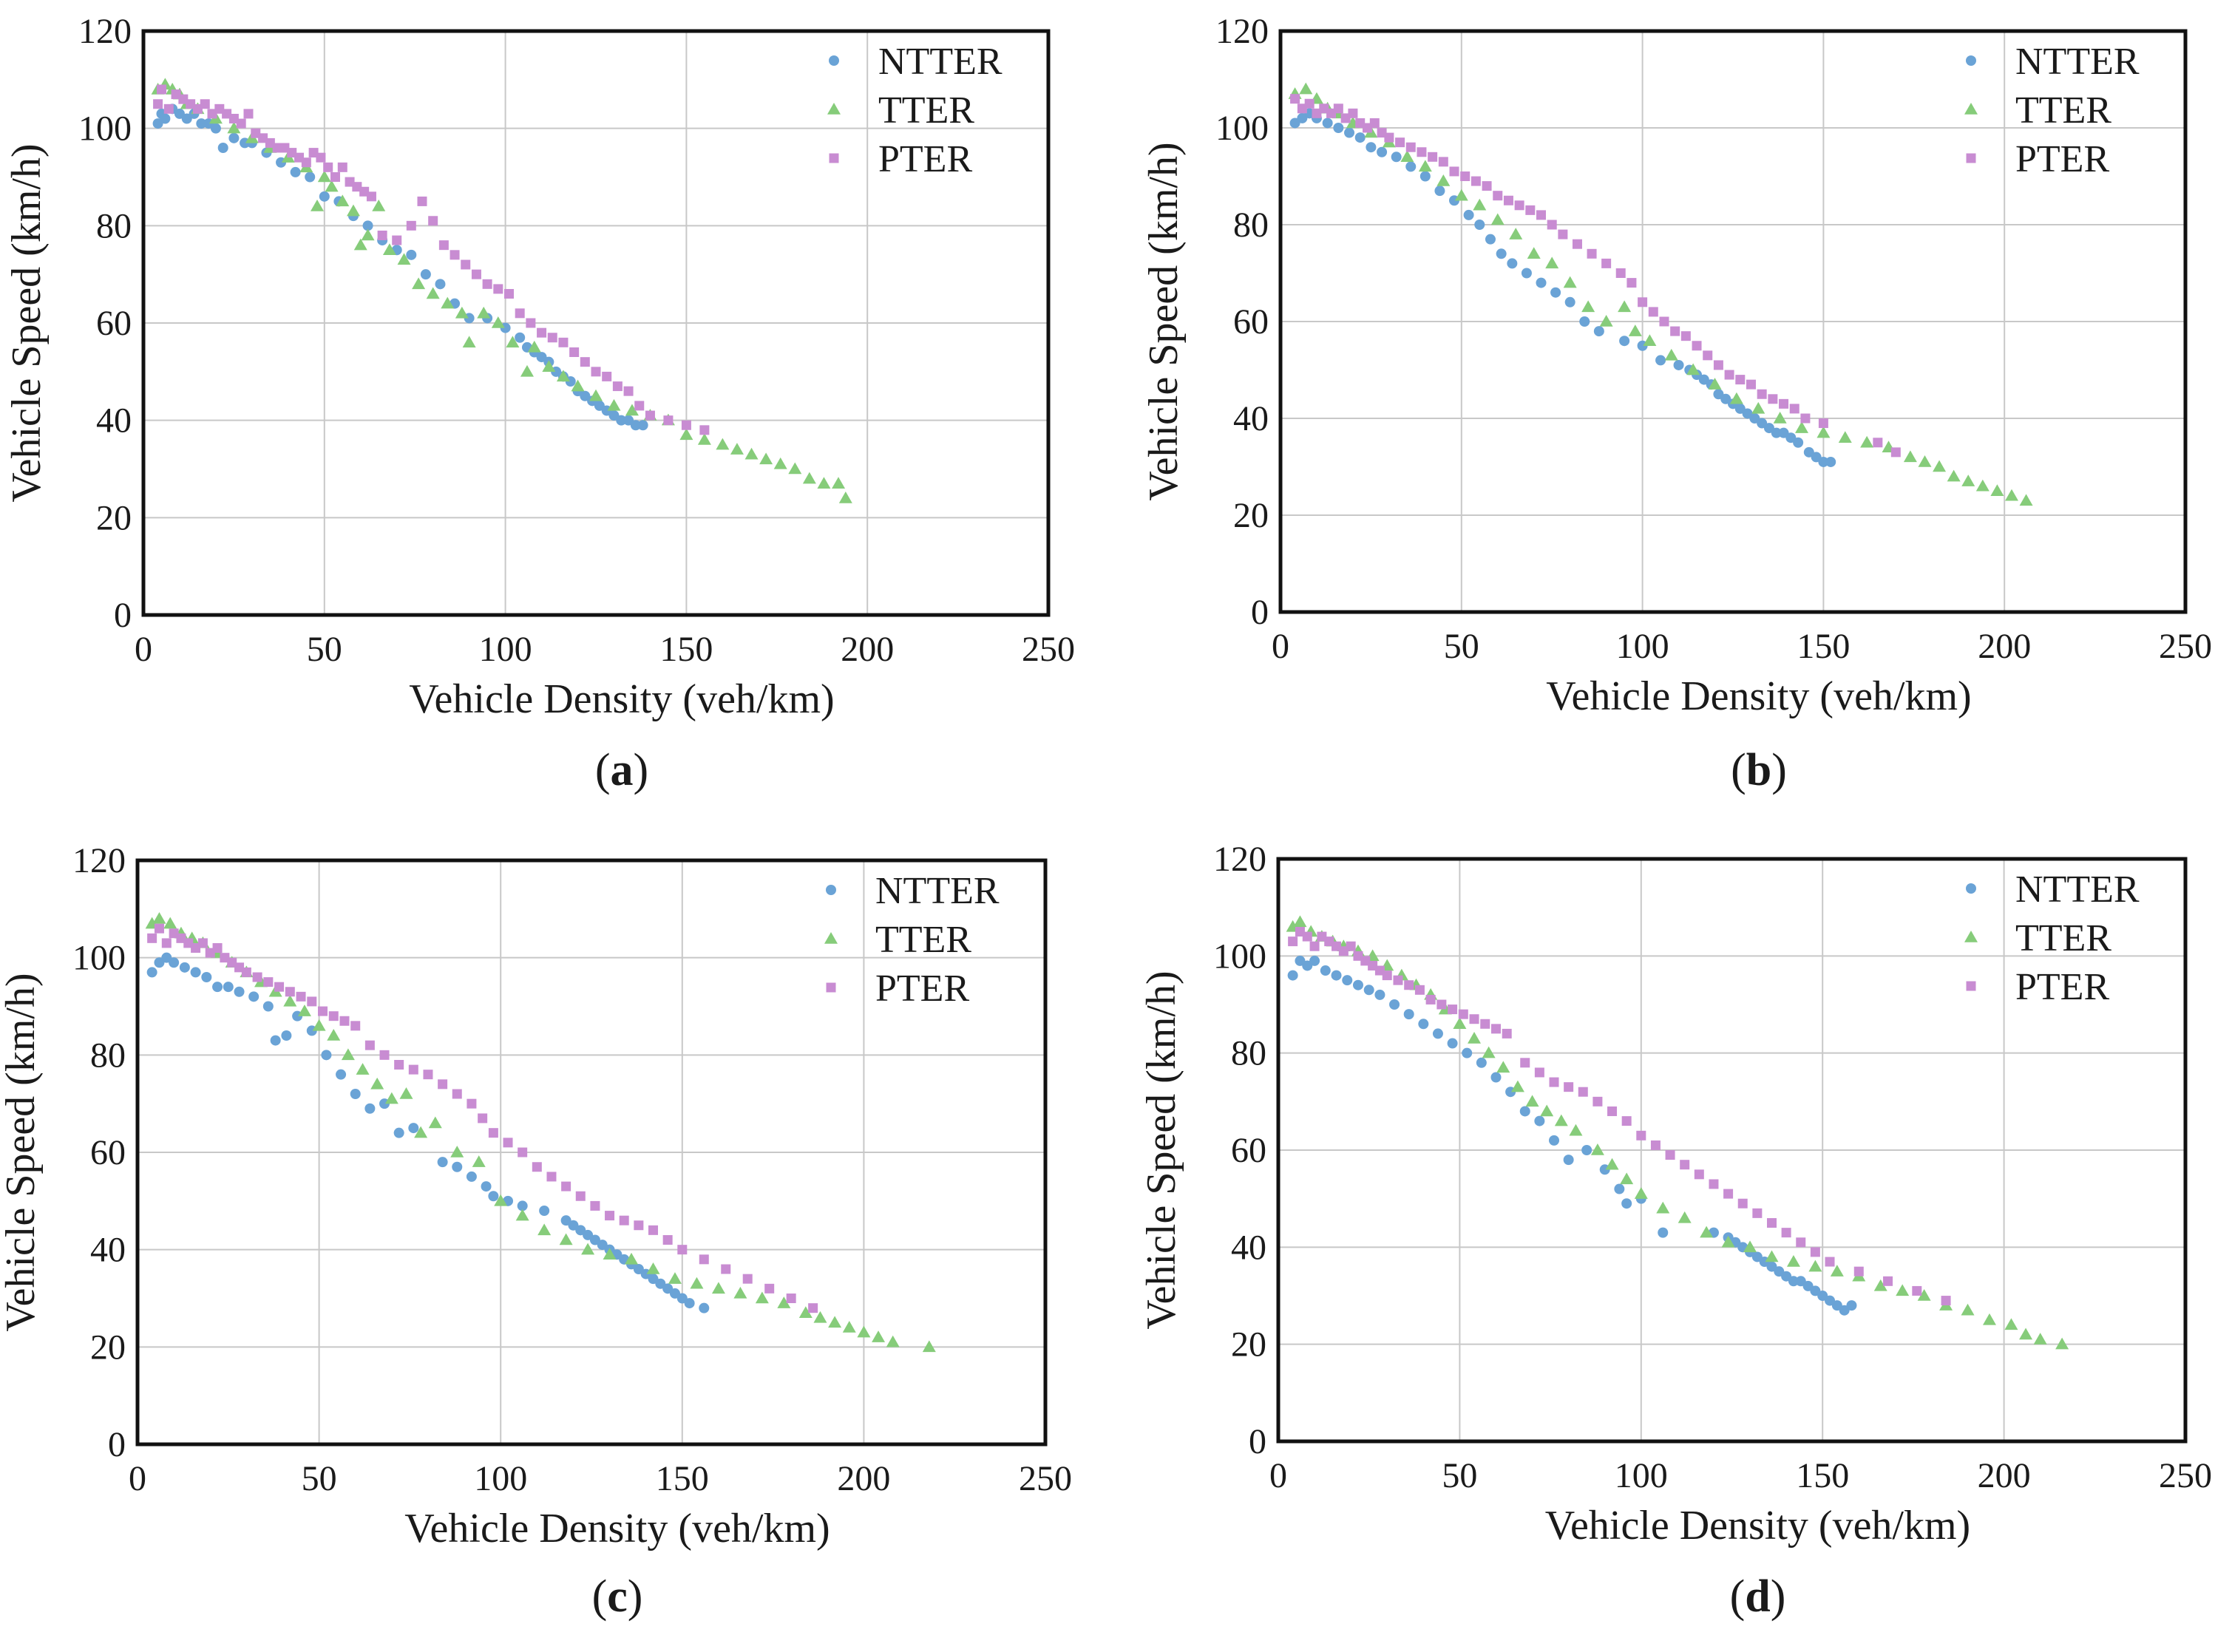 Image resolution: width=2232 pixels, height=1652 pixels. Describe the element at coordinates (1048, 650) in the screenshot. I see `x-tick-label: 250` at that location.